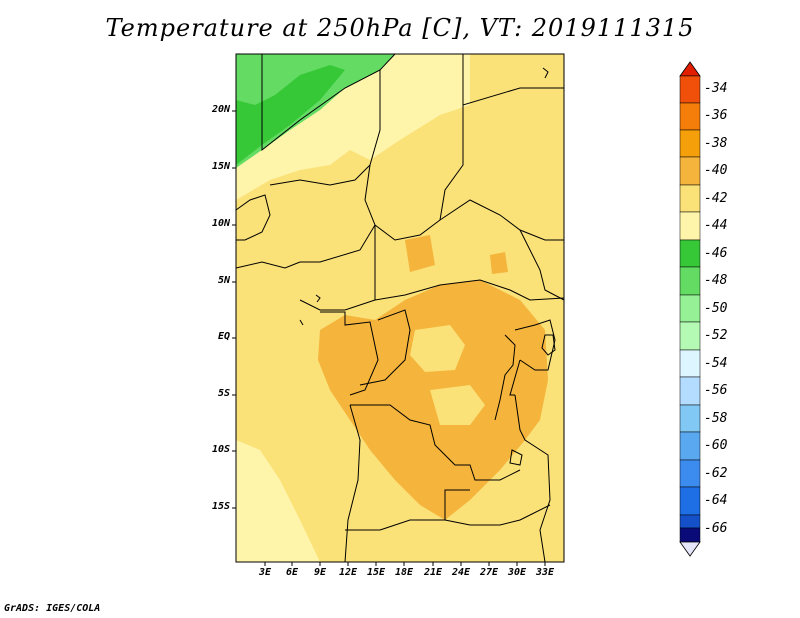 The height and width of the screenshot is (618, 800). What do you see at coordinates (690, 69) in the screenshot?
I see `colorbar-over-arrow` at bounding box center [690, 69].